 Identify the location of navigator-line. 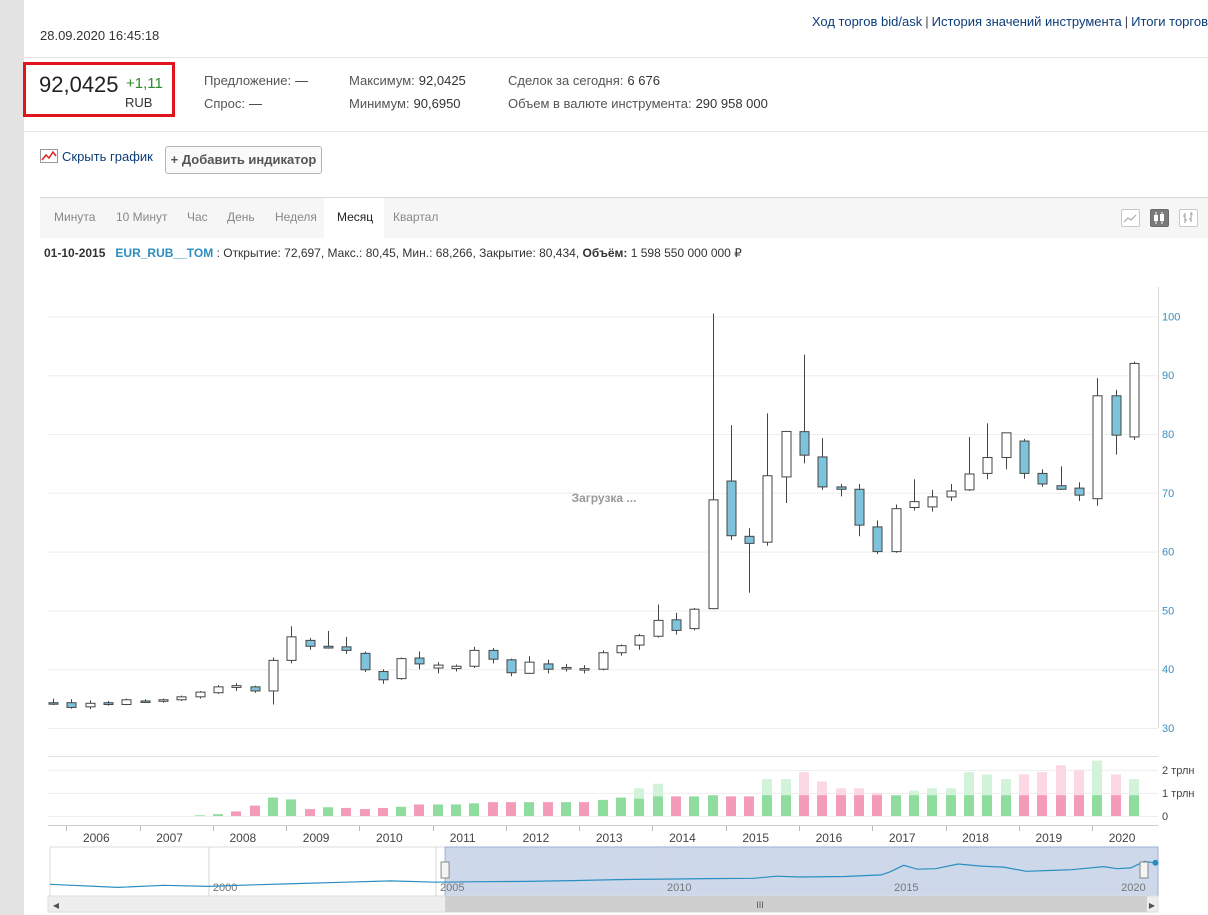
(601, 874).